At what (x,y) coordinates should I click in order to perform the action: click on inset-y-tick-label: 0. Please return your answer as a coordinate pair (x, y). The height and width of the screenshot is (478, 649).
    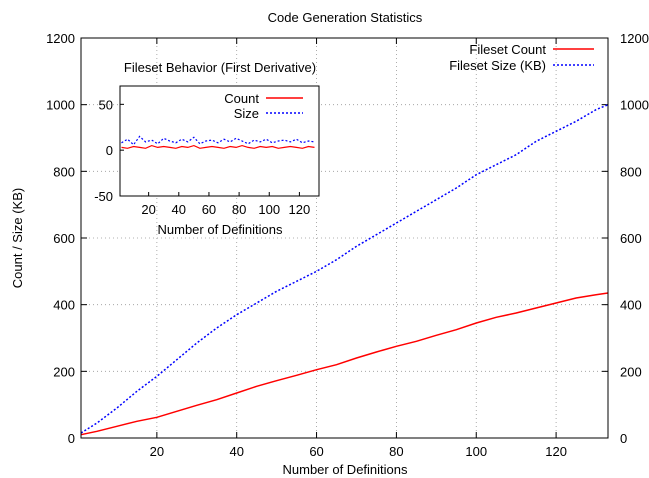
    Looking at the image, I should click on (109, 150).